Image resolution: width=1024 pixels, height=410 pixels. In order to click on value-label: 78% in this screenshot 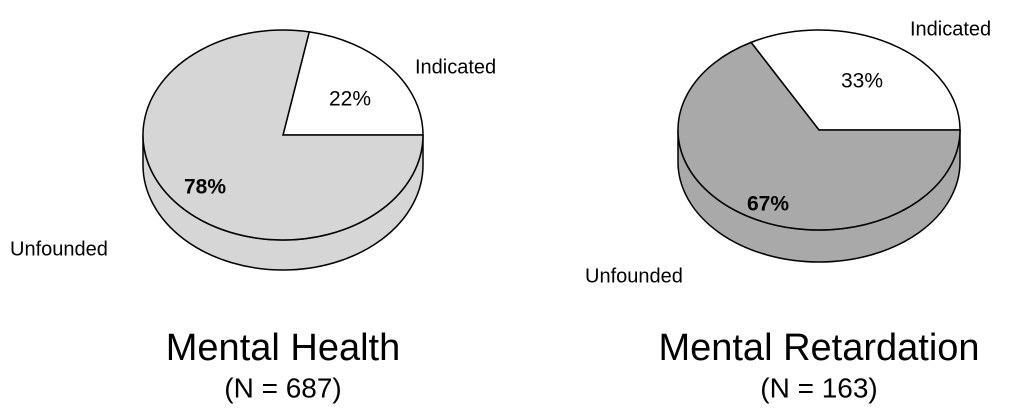, I will do `click(205, 187)`.